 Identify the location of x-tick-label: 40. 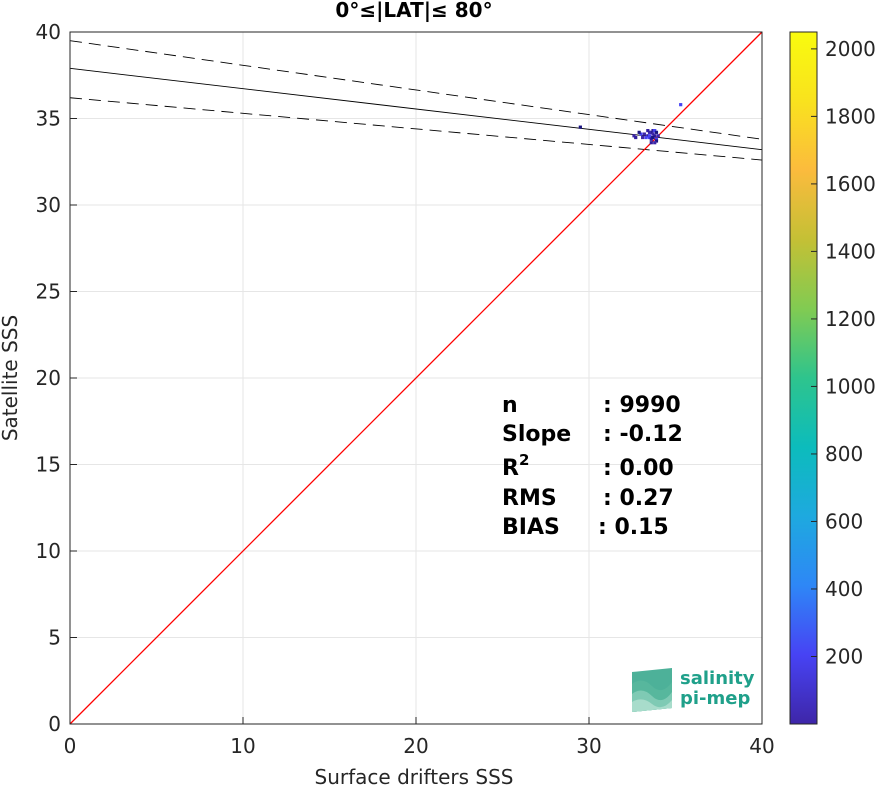
(761, 746).